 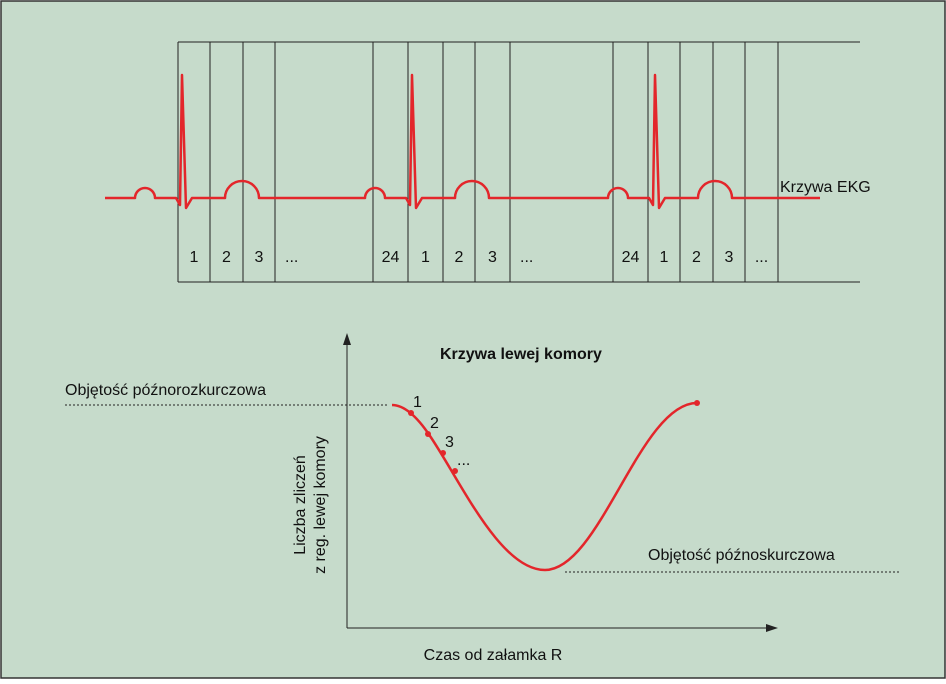 What do you see at coordinates (493, 655) in the screenshot?
I see `x-label: Czas od załamka R` at bounding box center [493, 655].